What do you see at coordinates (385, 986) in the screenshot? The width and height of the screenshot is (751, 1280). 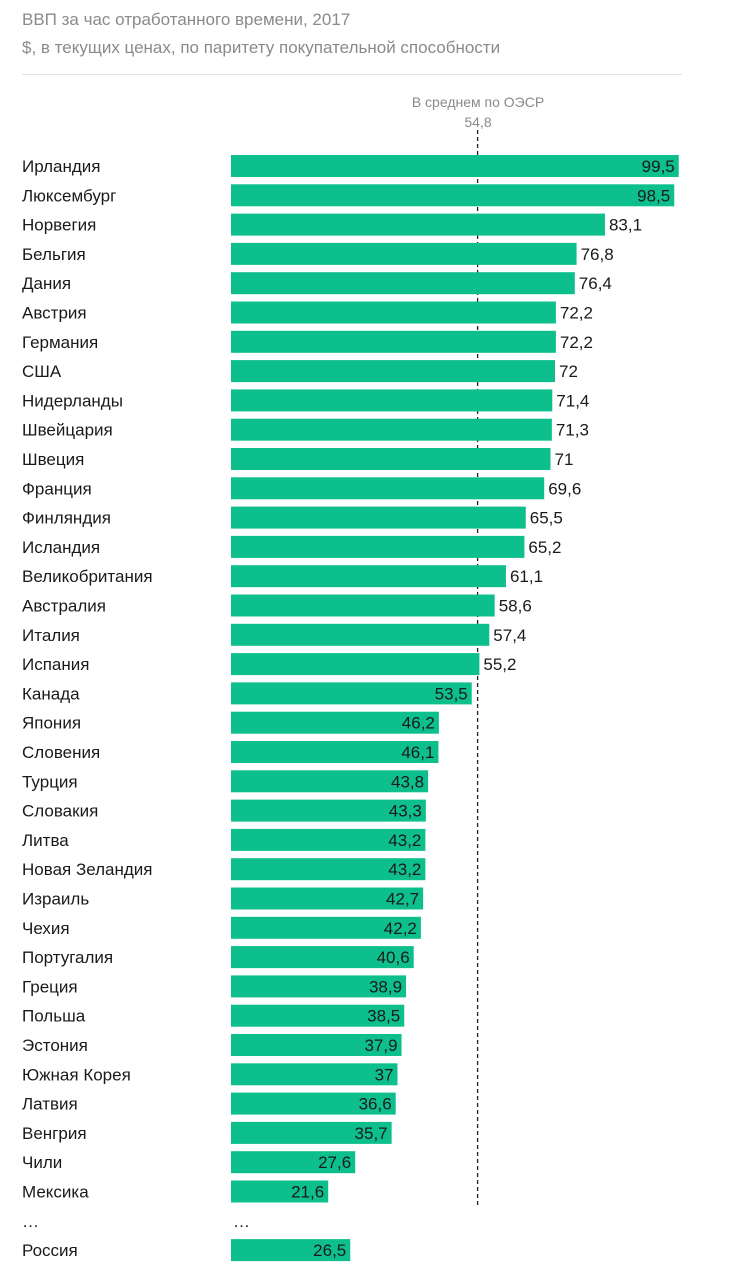 I see `value-label: 38,9` at bounding box center [385, 986].